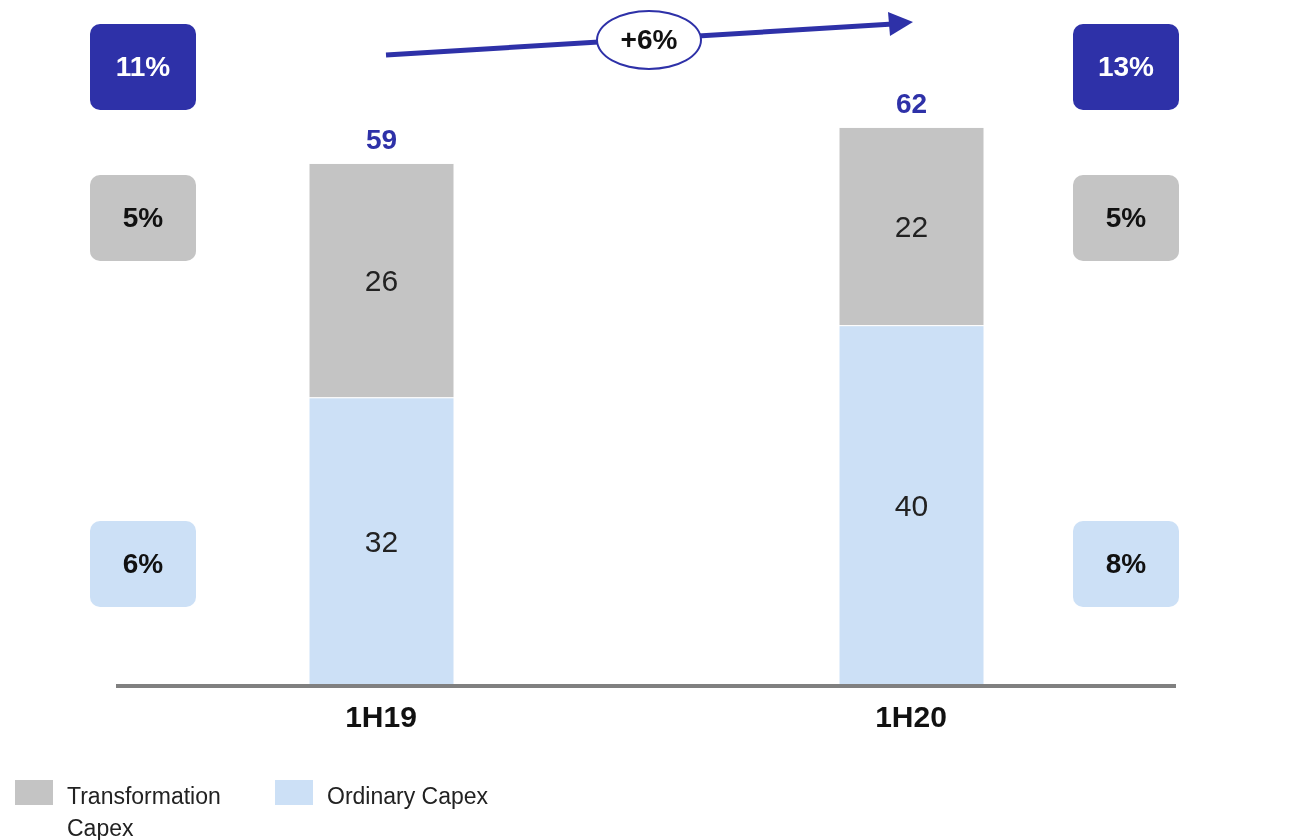  Describe the element at coordinates (649, 40) in the screenshot. I see `text: +6%` at that location.